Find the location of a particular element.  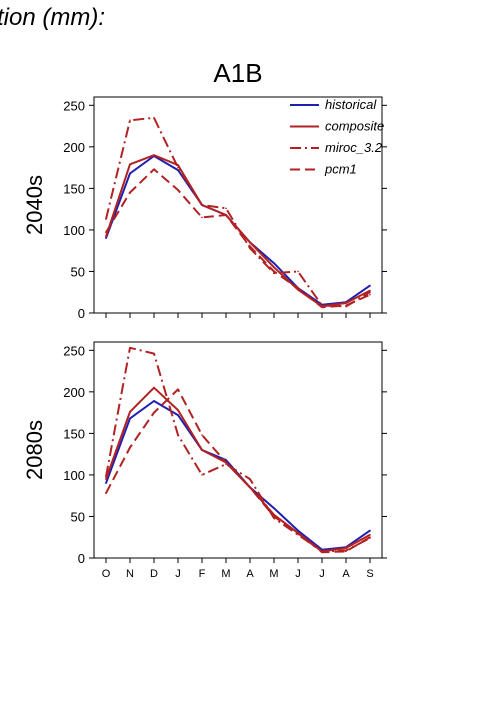

scenario-title: A1B is located at coordinates (237, 73).